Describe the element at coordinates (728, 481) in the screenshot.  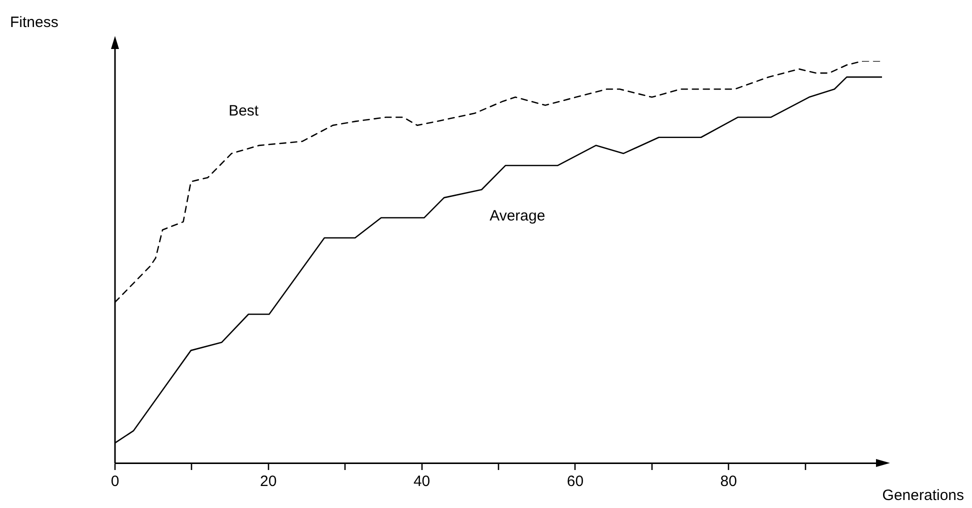
I see `x-tick-label: 80` at that location.